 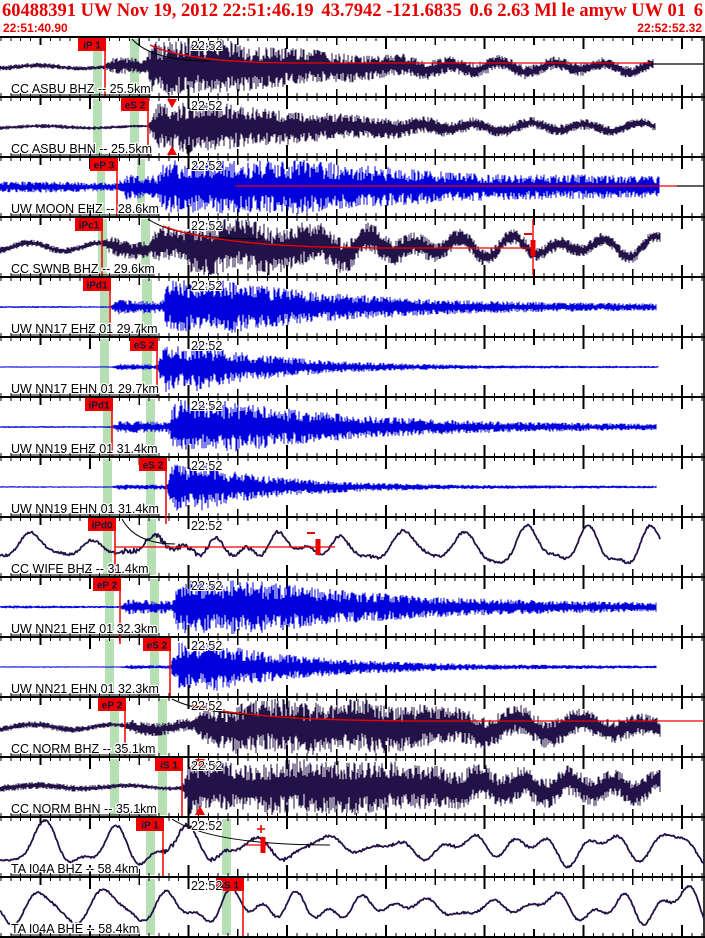 I want to click on event-id-time: 60488391 UW Nov 19, 2012 22:51:46.19, so click(x=158, y=11).